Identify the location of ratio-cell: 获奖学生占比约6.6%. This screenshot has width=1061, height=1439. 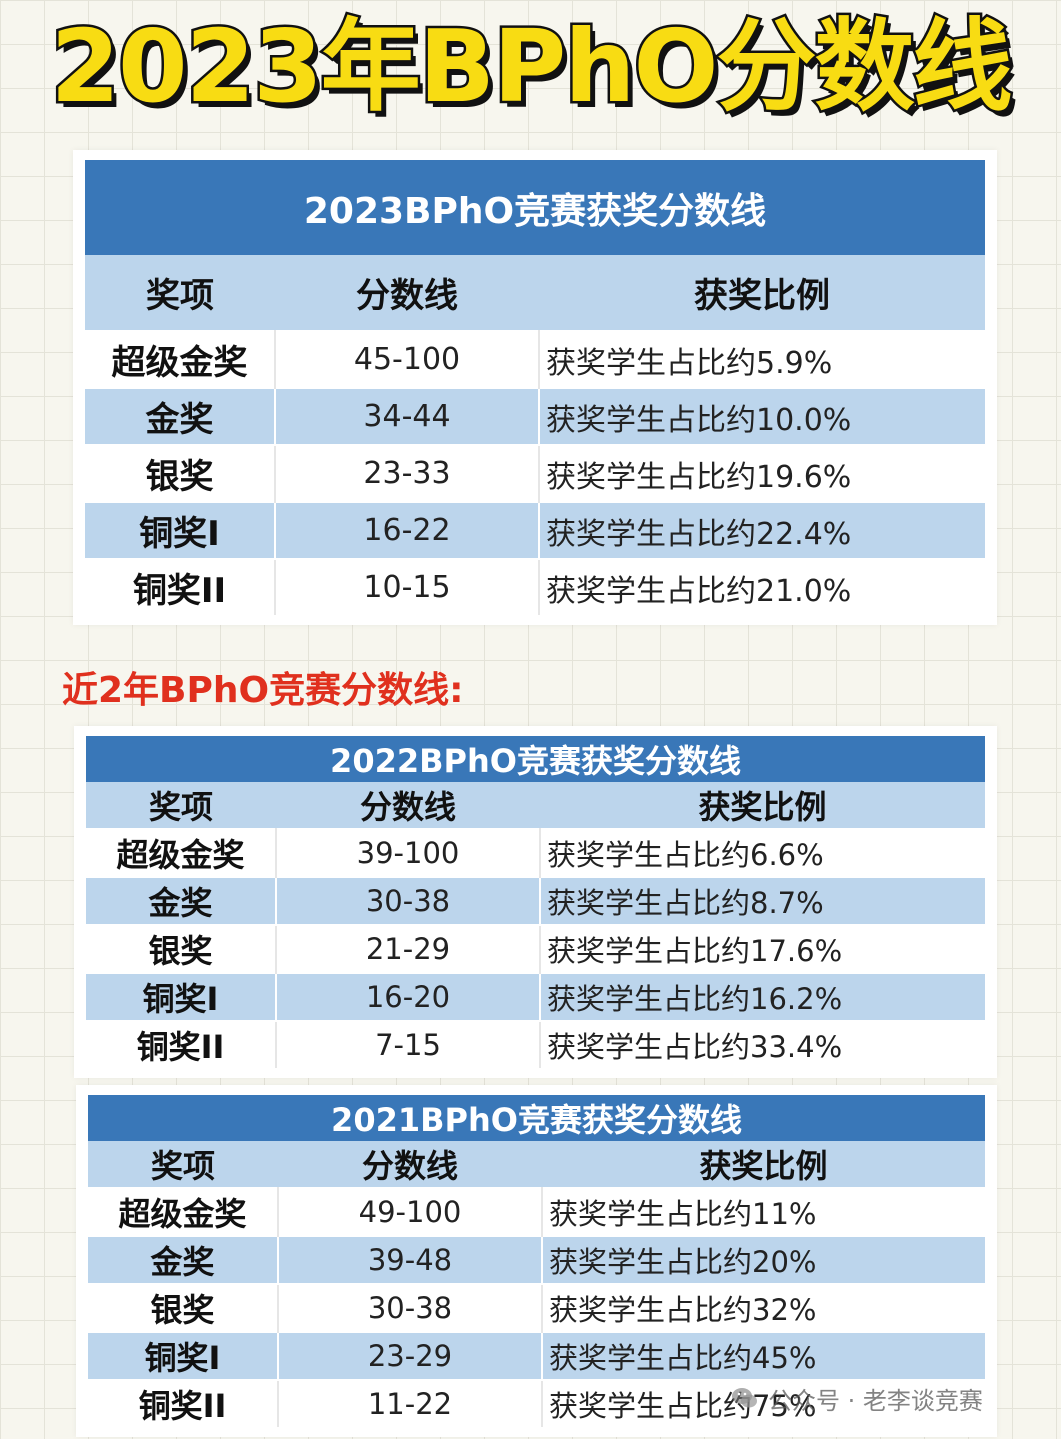
(762, 852).